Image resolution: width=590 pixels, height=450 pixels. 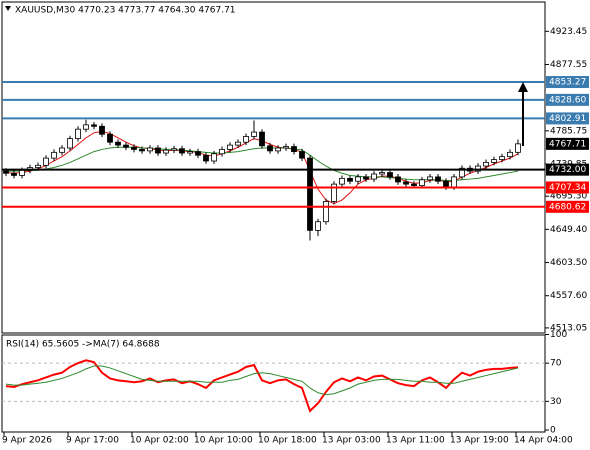 What do you see at coordinates (568, 197) in the screenshot?
I see `y-tick-label: 4695.30` at bounding box center [568, 197].